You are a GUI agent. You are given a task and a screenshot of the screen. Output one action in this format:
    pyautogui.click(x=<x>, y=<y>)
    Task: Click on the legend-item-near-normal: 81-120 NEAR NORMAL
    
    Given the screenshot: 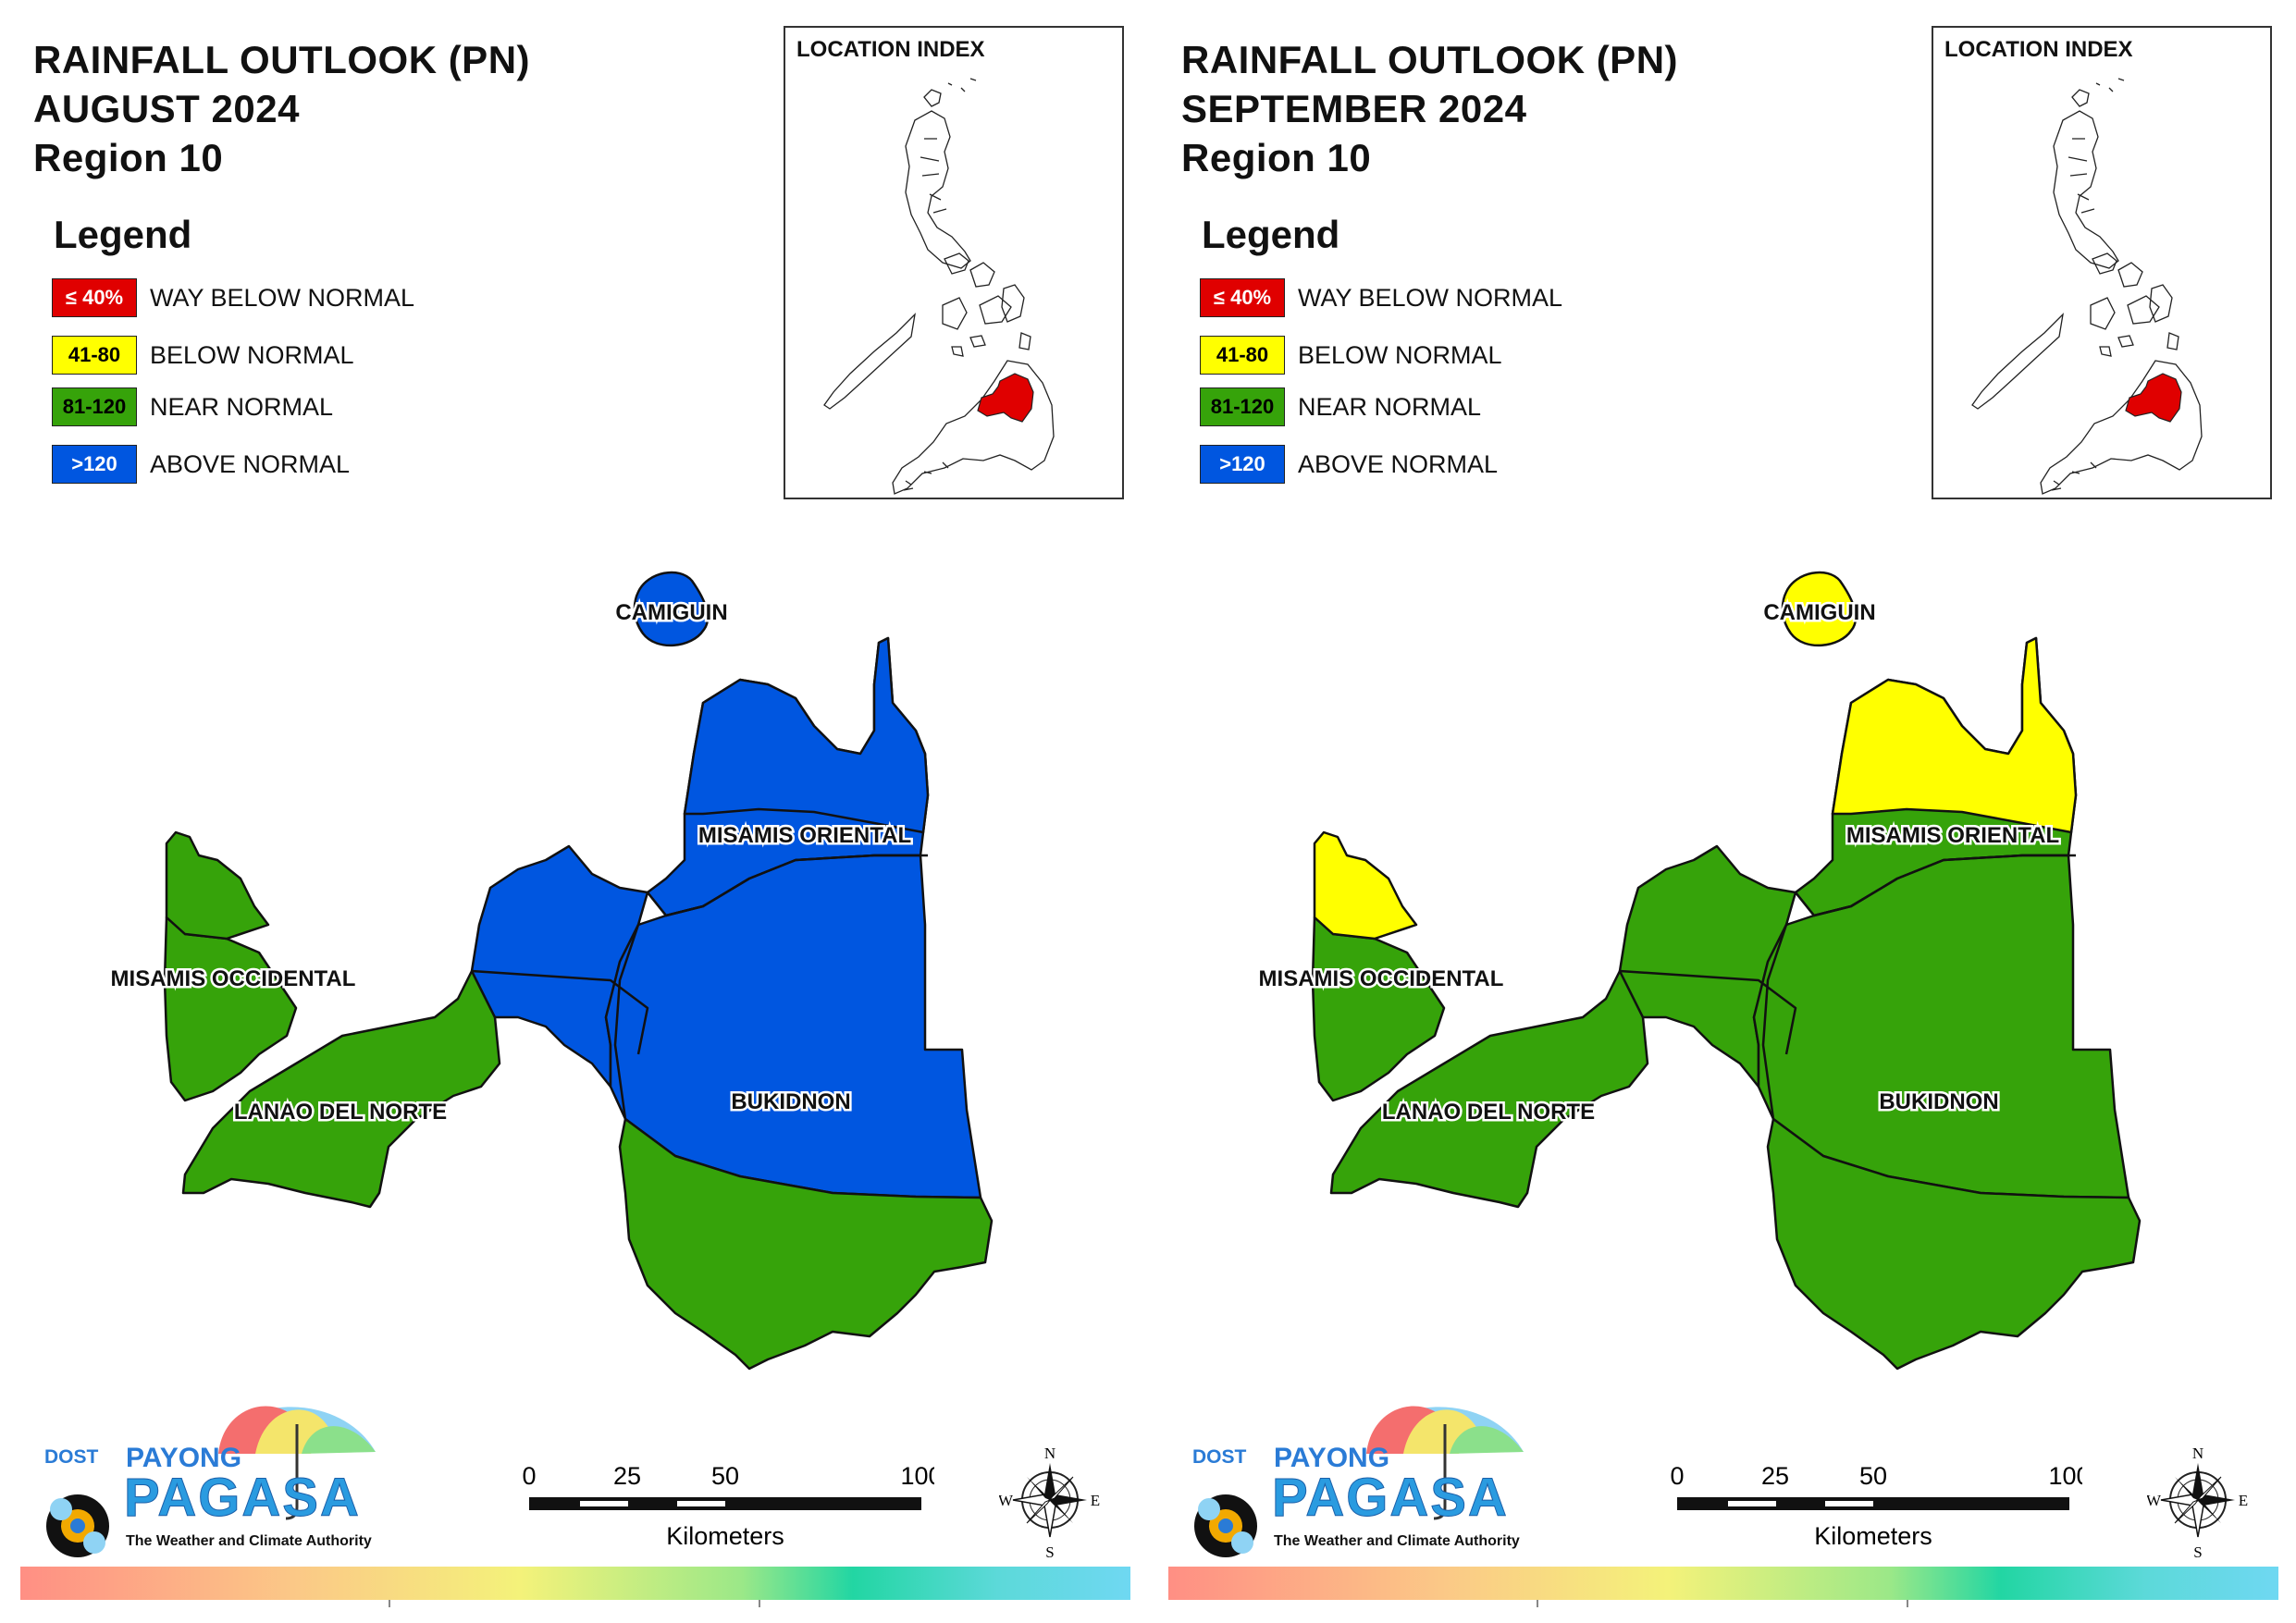 What is the action you would take?
    pyautogui.click(x=192, y=407)
    